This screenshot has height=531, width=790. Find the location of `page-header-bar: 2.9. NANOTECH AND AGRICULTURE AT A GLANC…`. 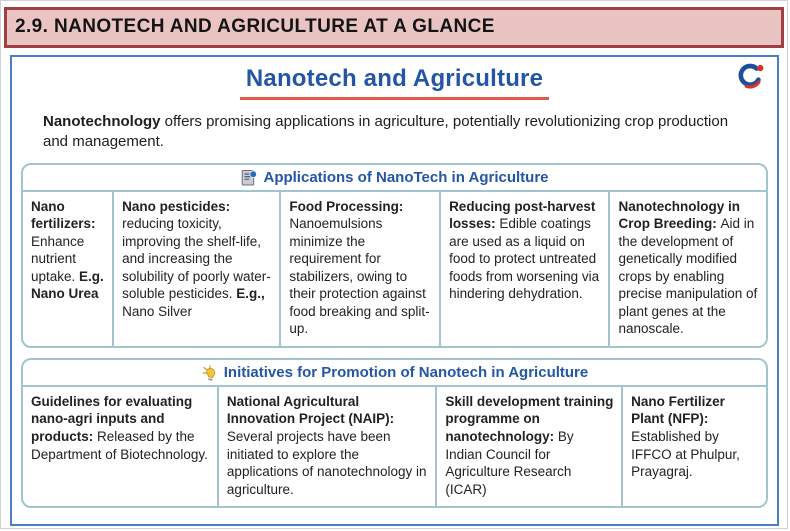

page-header-bar: 2.9. NANOTECH AND AGRICULTURE AT A GLANC… is located at coordinates (394, 27).